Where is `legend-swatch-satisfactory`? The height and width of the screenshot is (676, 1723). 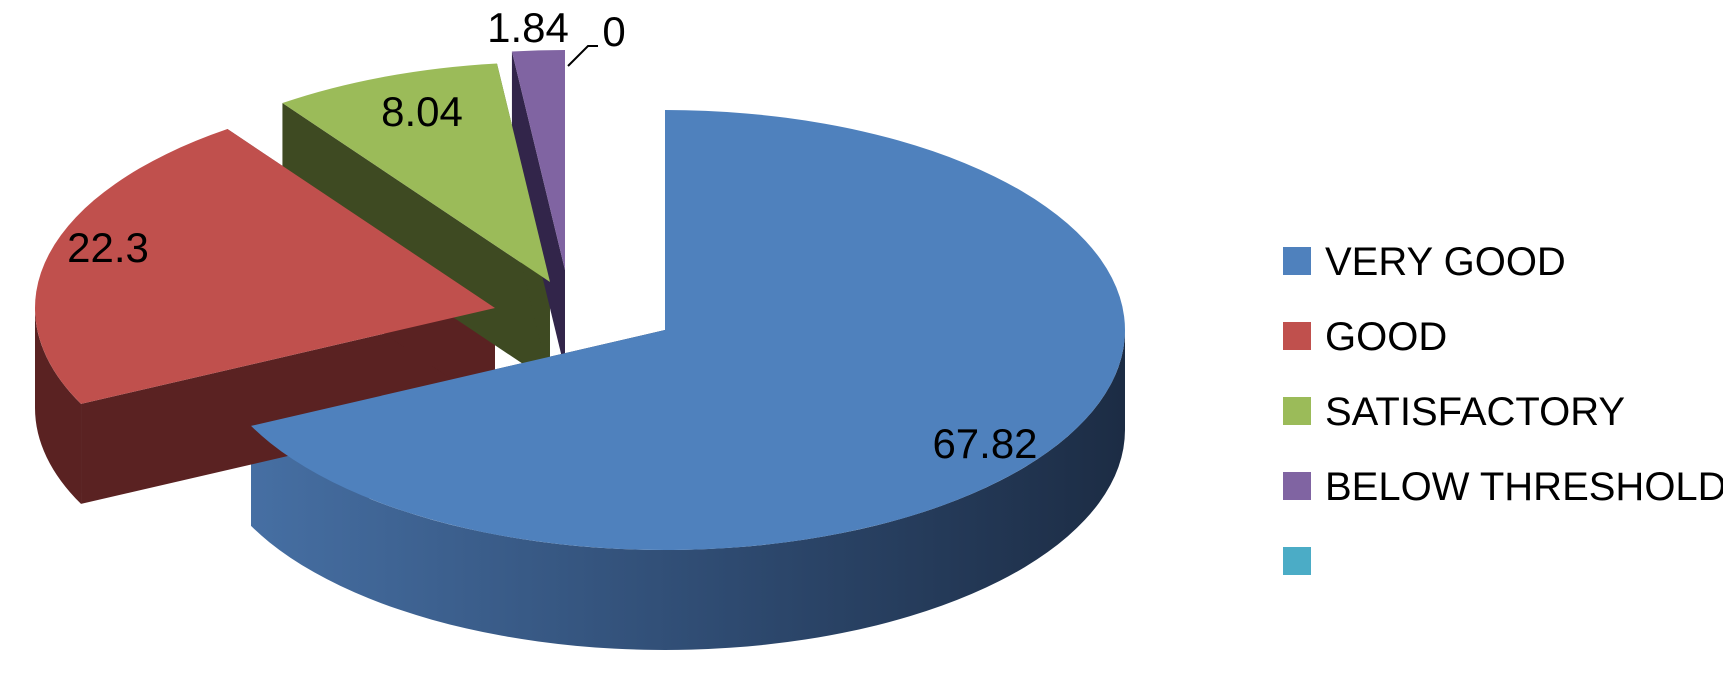
legend-swatch-satisfactory is located at coordinates (1297, 411).